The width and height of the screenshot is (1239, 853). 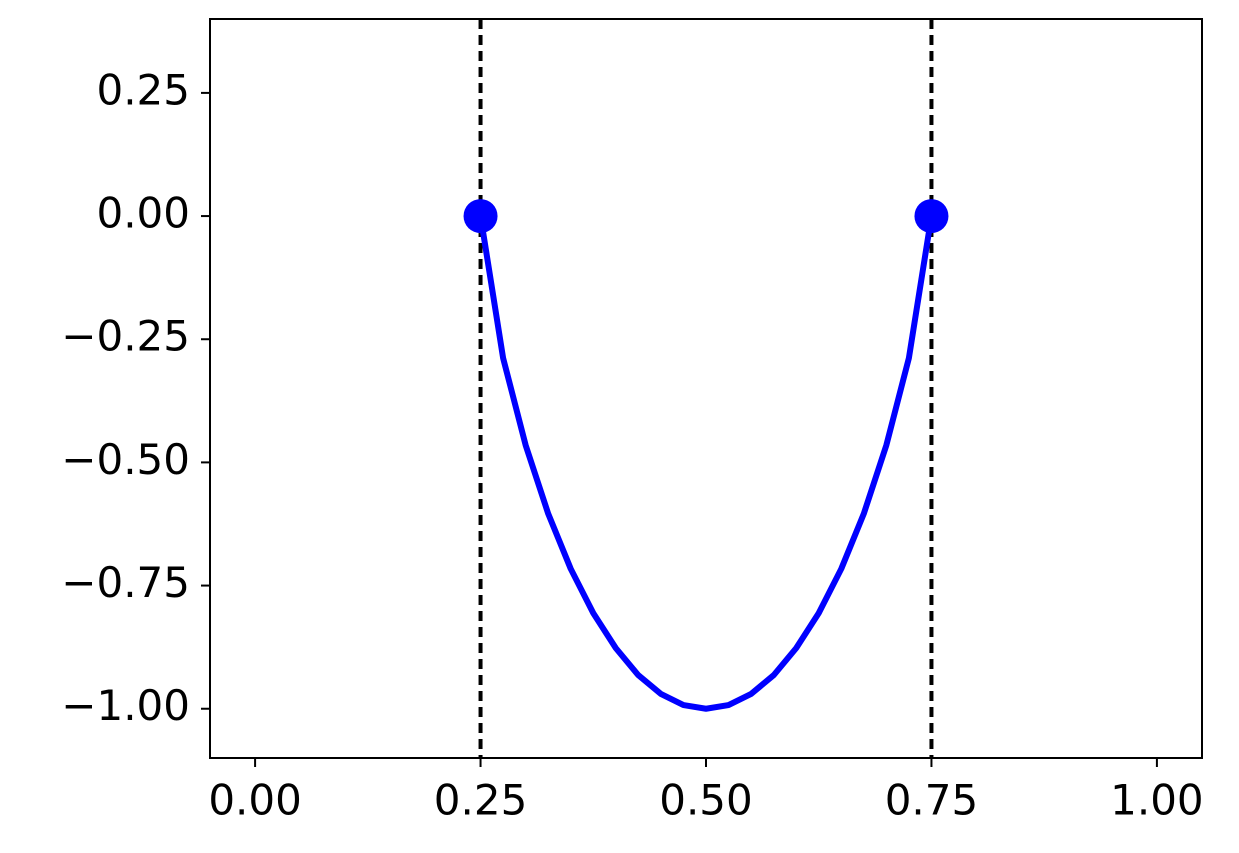 What do you see at coordinates (1157, 800) in the screenshot?
I see `x-tick-label: 1.00` at bounding box center [1157, 800].